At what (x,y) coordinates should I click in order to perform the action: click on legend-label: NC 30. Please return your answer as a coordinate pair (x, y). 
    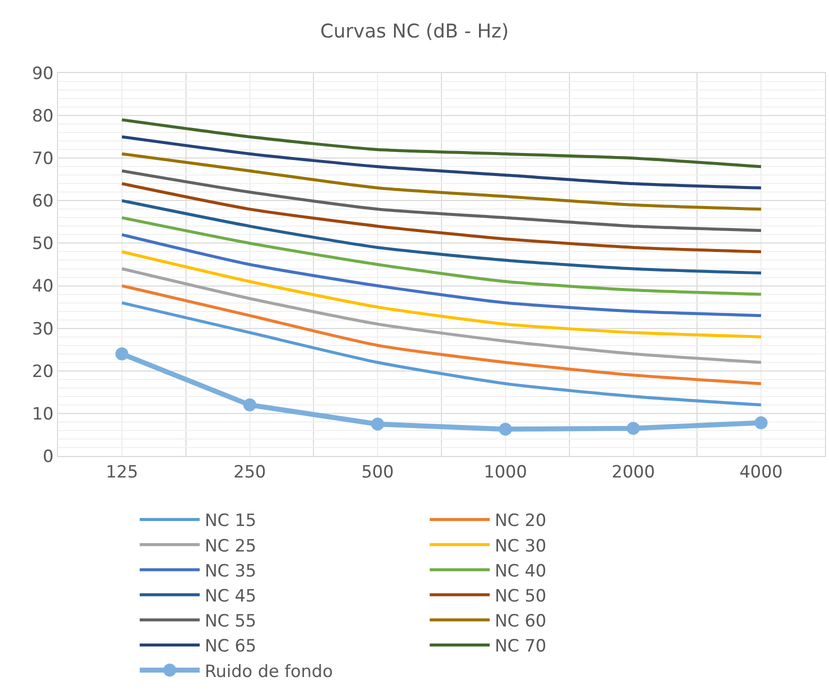
    Looking at the image, I should click on (520, 546).